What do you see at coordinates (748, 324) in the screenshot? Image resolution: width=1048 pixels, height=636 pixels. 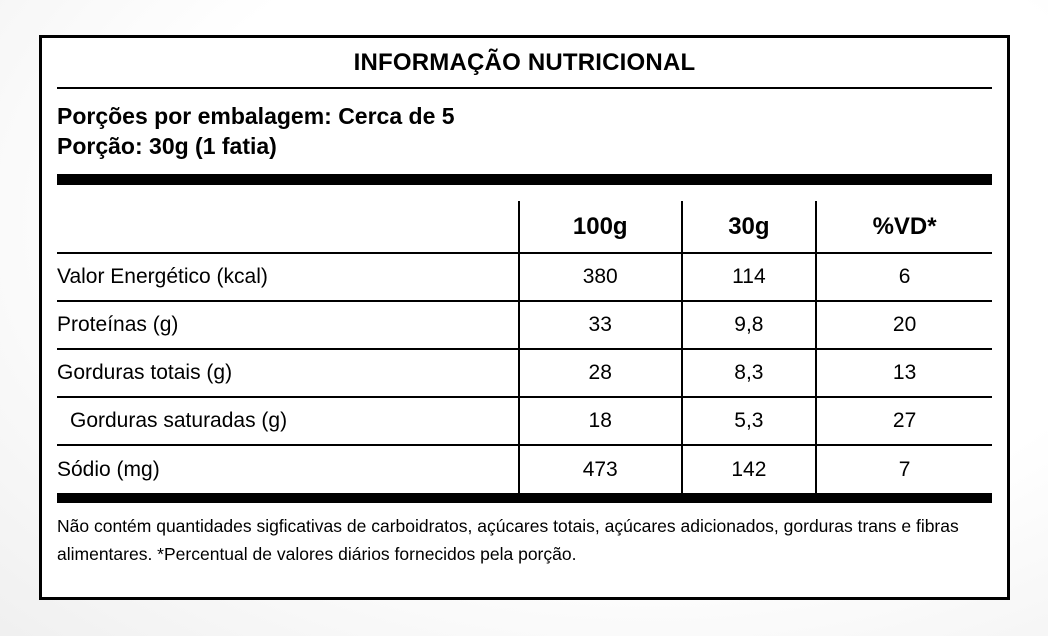 I see `value-per-30g: 9,8` at bounding box center [748, 324].